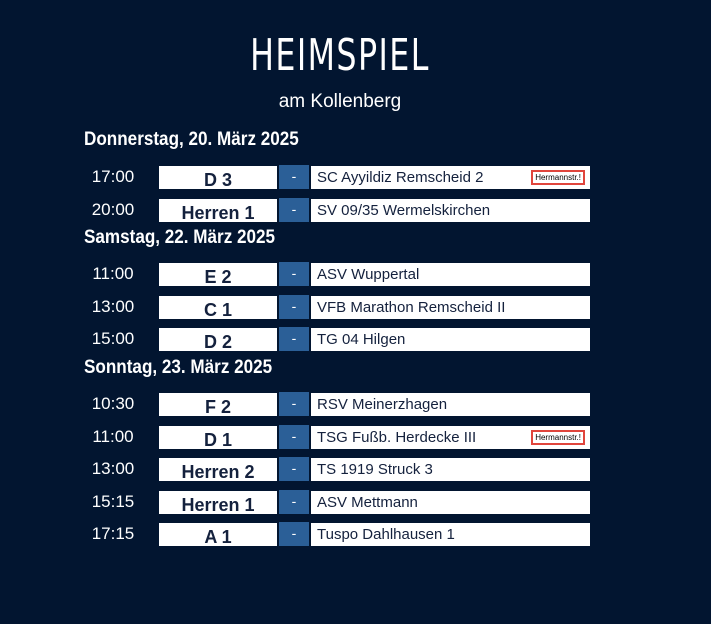  I want to click on game-time: 15:00, so click(113, 338).